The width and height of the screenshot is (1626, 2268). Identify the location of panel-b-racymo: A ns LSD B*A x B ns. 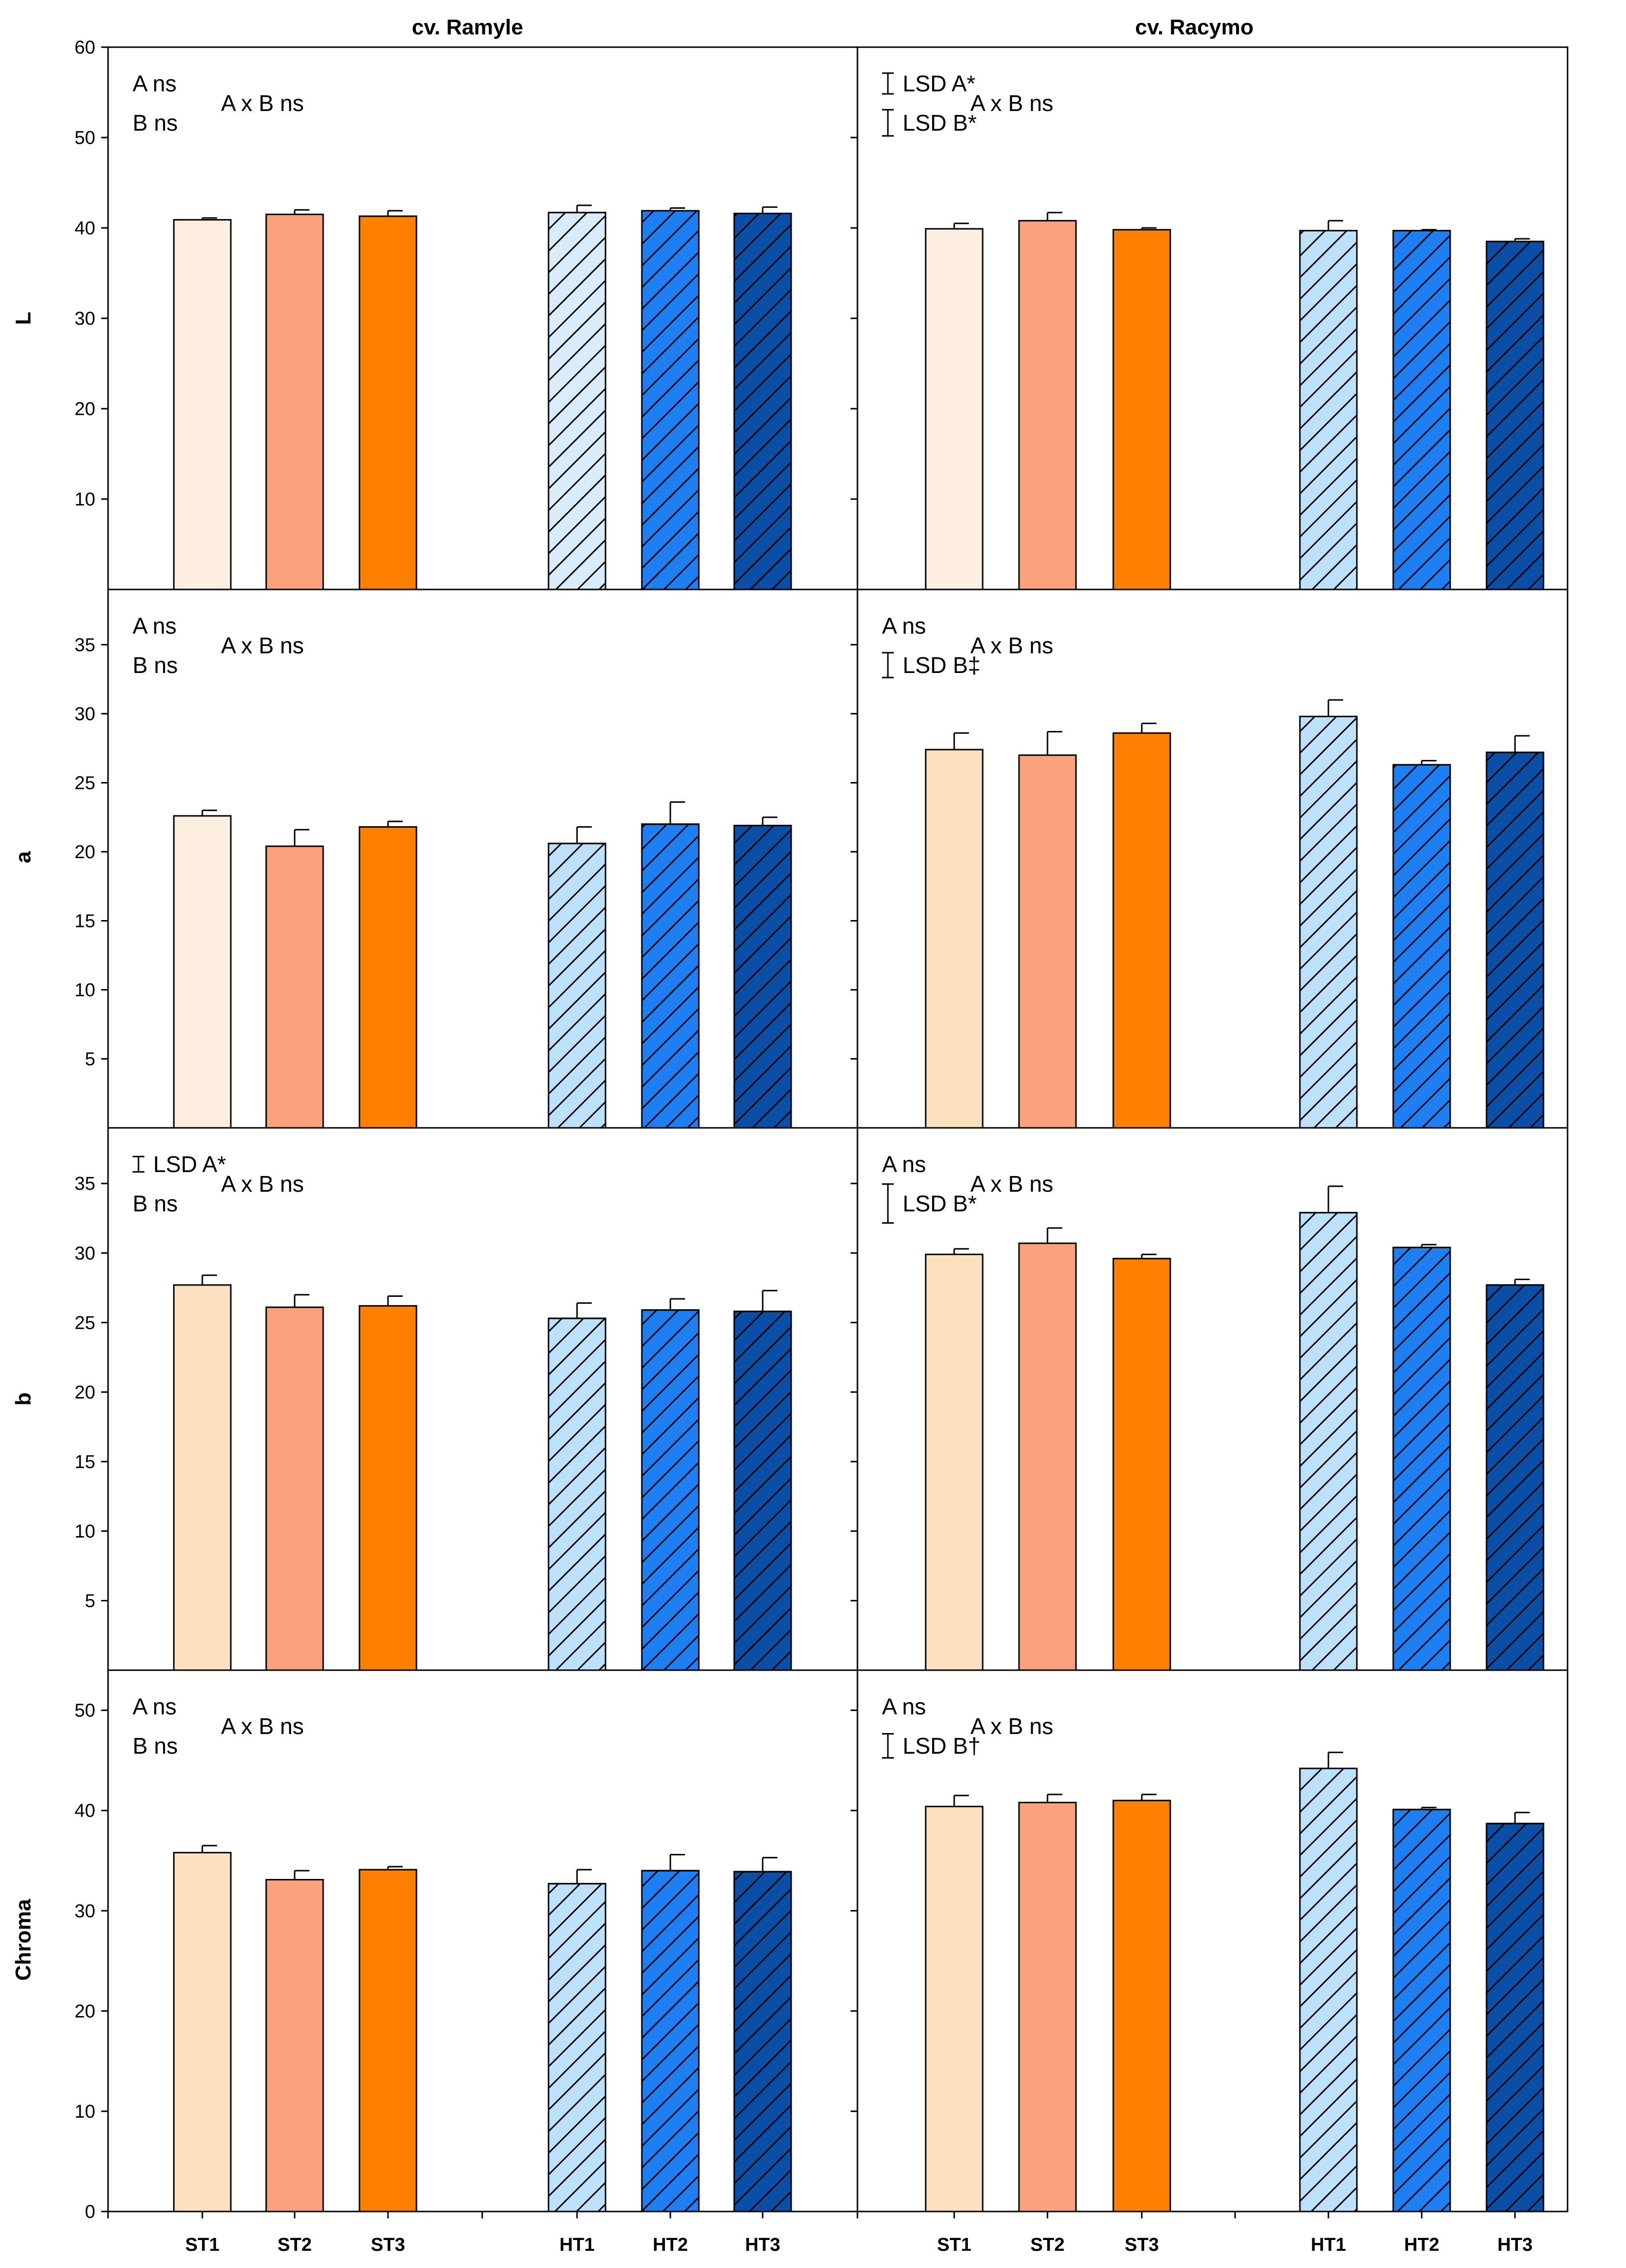
(1210, 1399).